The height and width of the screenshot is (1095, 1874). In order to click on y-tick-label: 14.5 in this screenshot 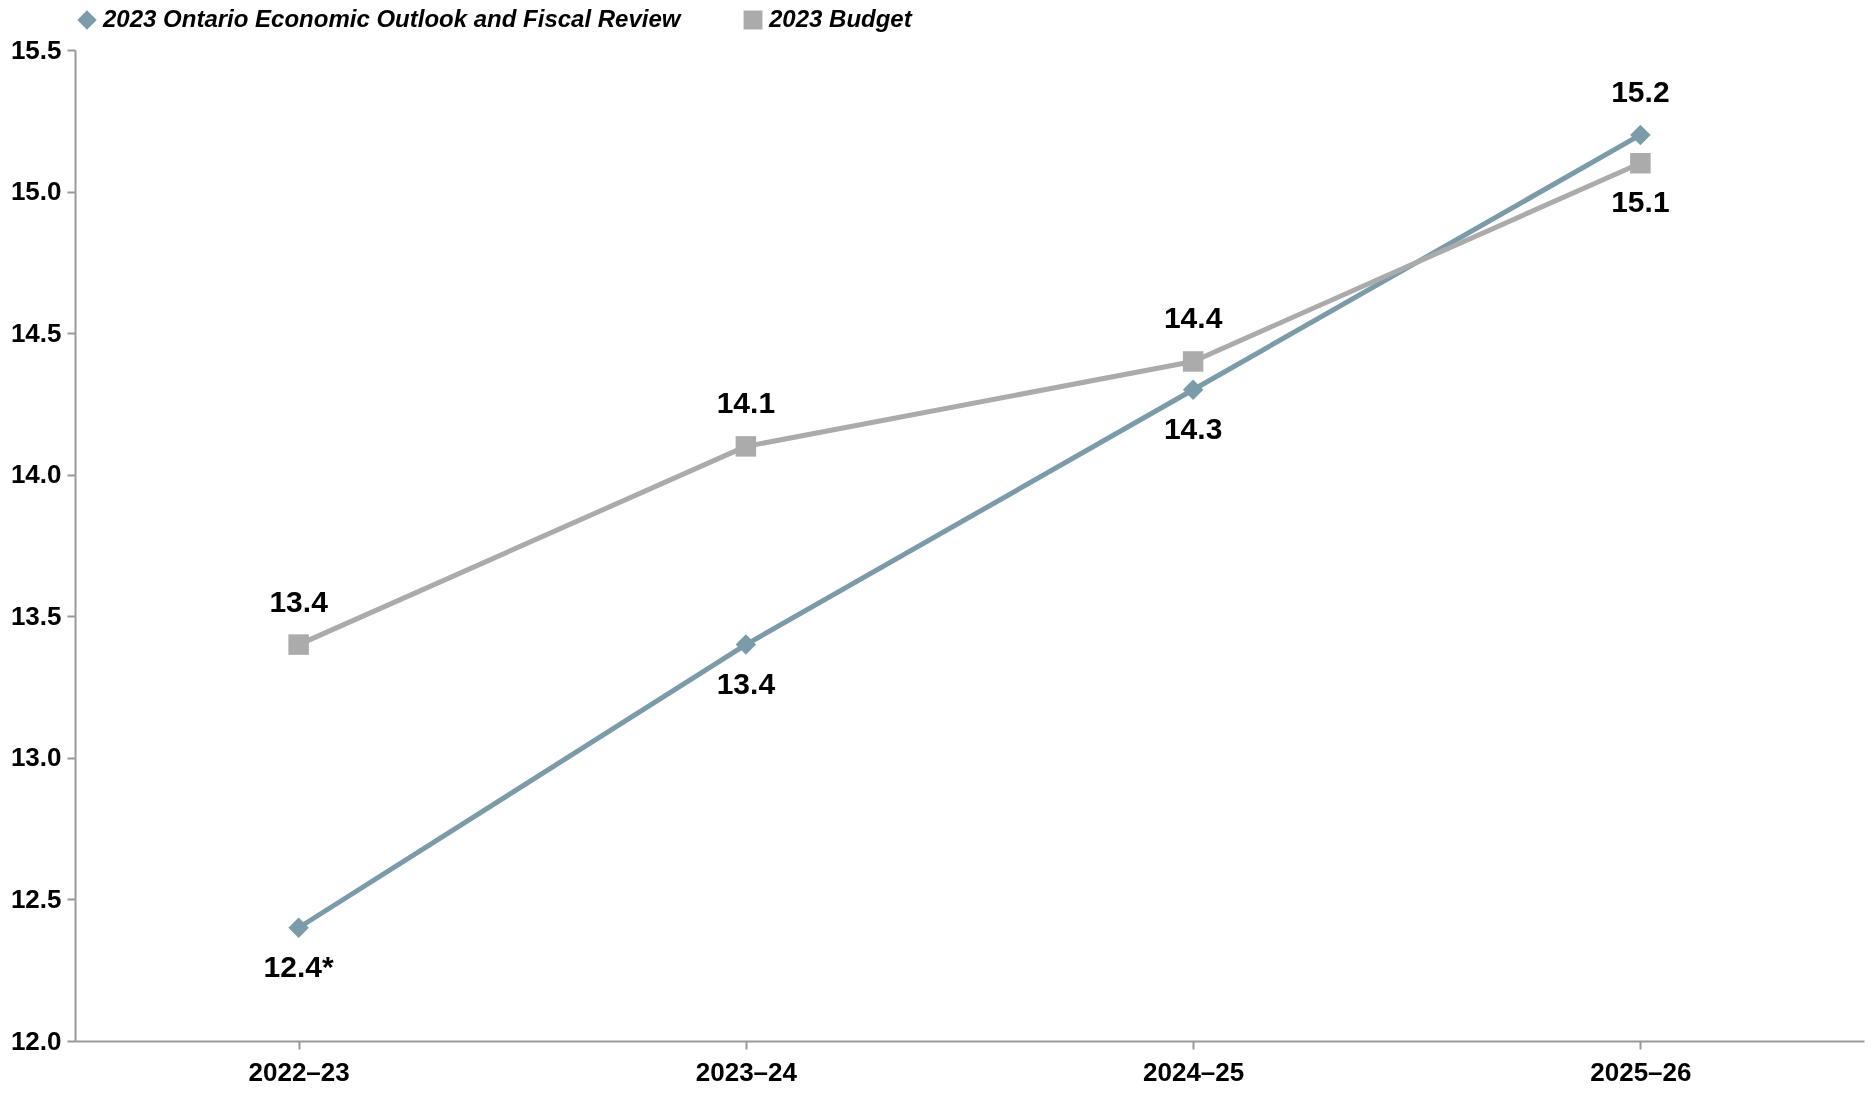, I will do `click(36, 332)`.